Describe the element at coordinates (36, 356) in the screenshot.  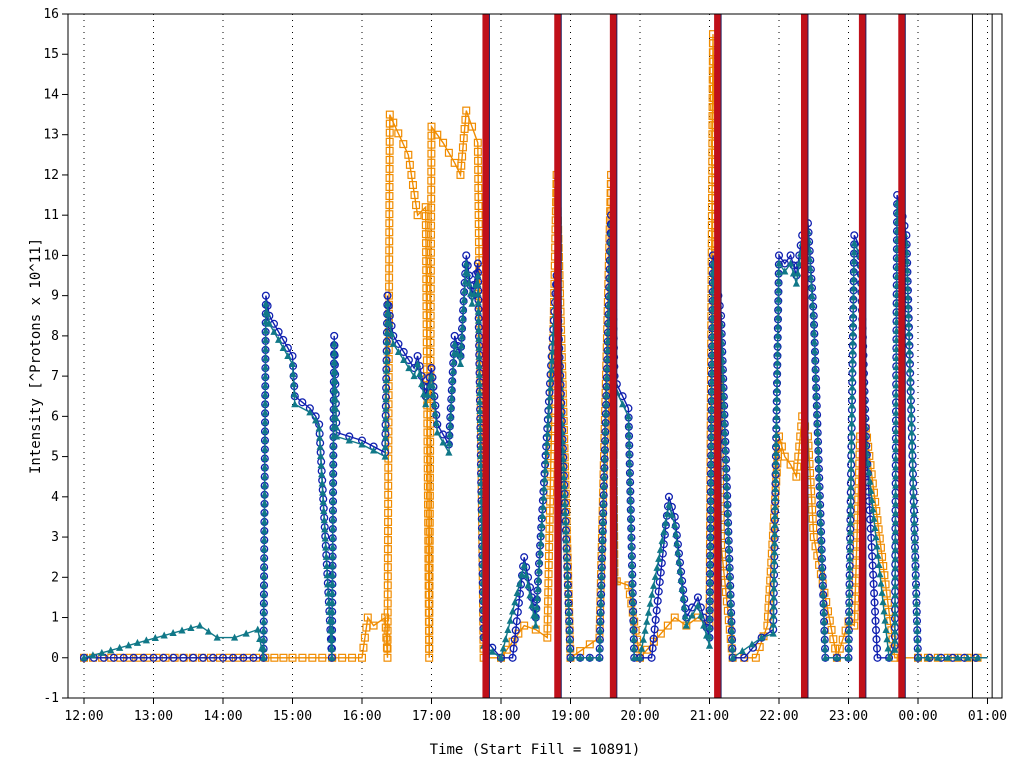
I see `y-axis-label: Intensity [^Protons x 10^11]` at that location.